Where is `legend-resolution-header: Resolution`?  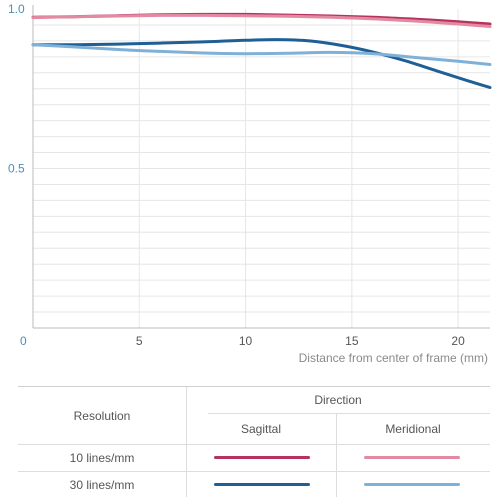
legend-resolution-header: Resolution is located at coordinates (102, 415).